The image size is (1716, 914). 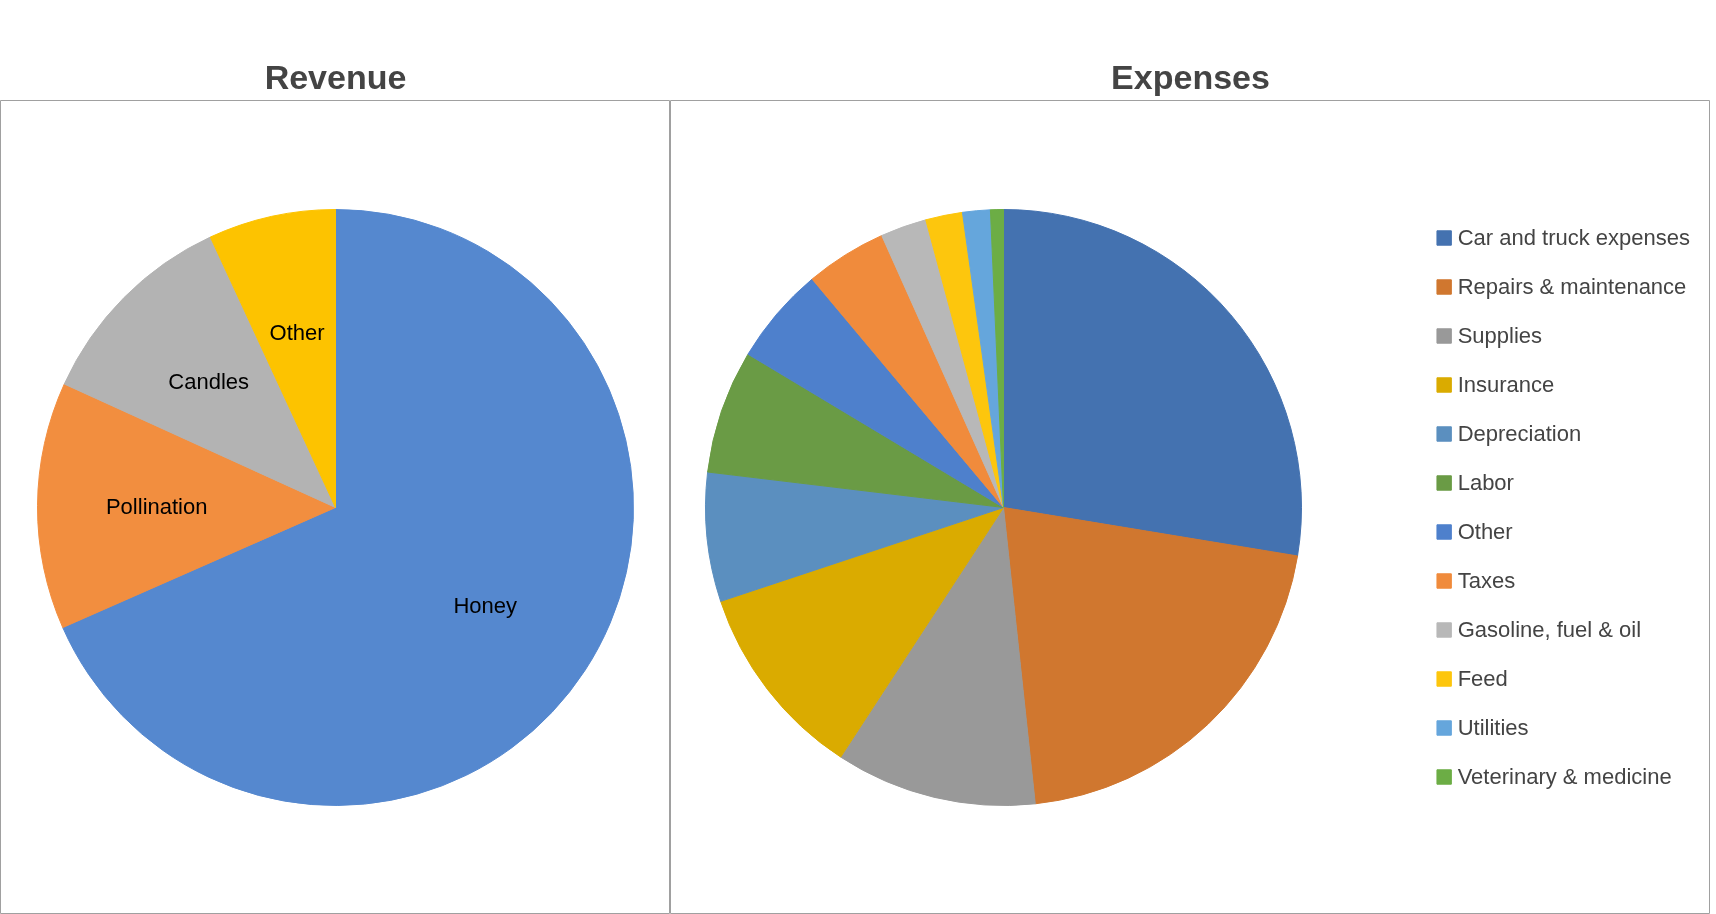 What do you see at coordinates (1500, 335) in the screenshot?
I see `legend-label: Supplies` at bounding box center [1500, 335].